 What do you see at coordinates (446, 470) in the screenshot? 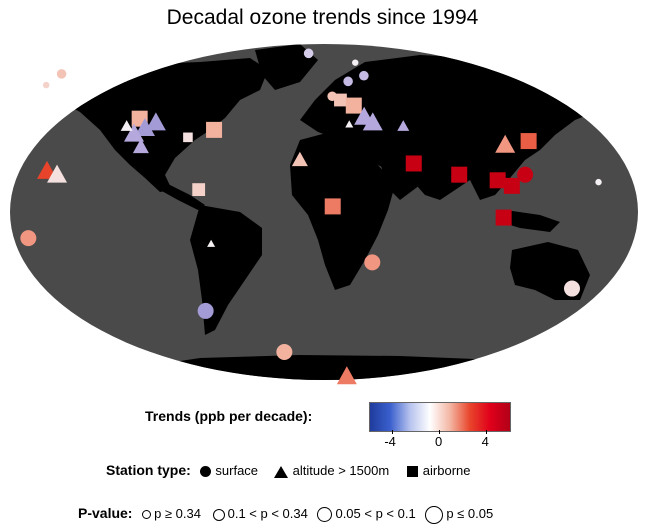
I see `station-type-airborne: airborne` at bounding box center [446, 470].